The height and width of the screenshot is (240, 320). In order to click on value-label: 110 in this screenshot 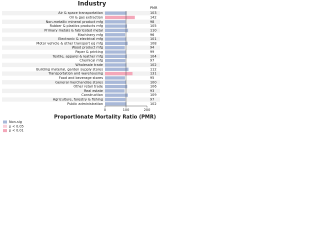, I will do `click(153, 30)`.